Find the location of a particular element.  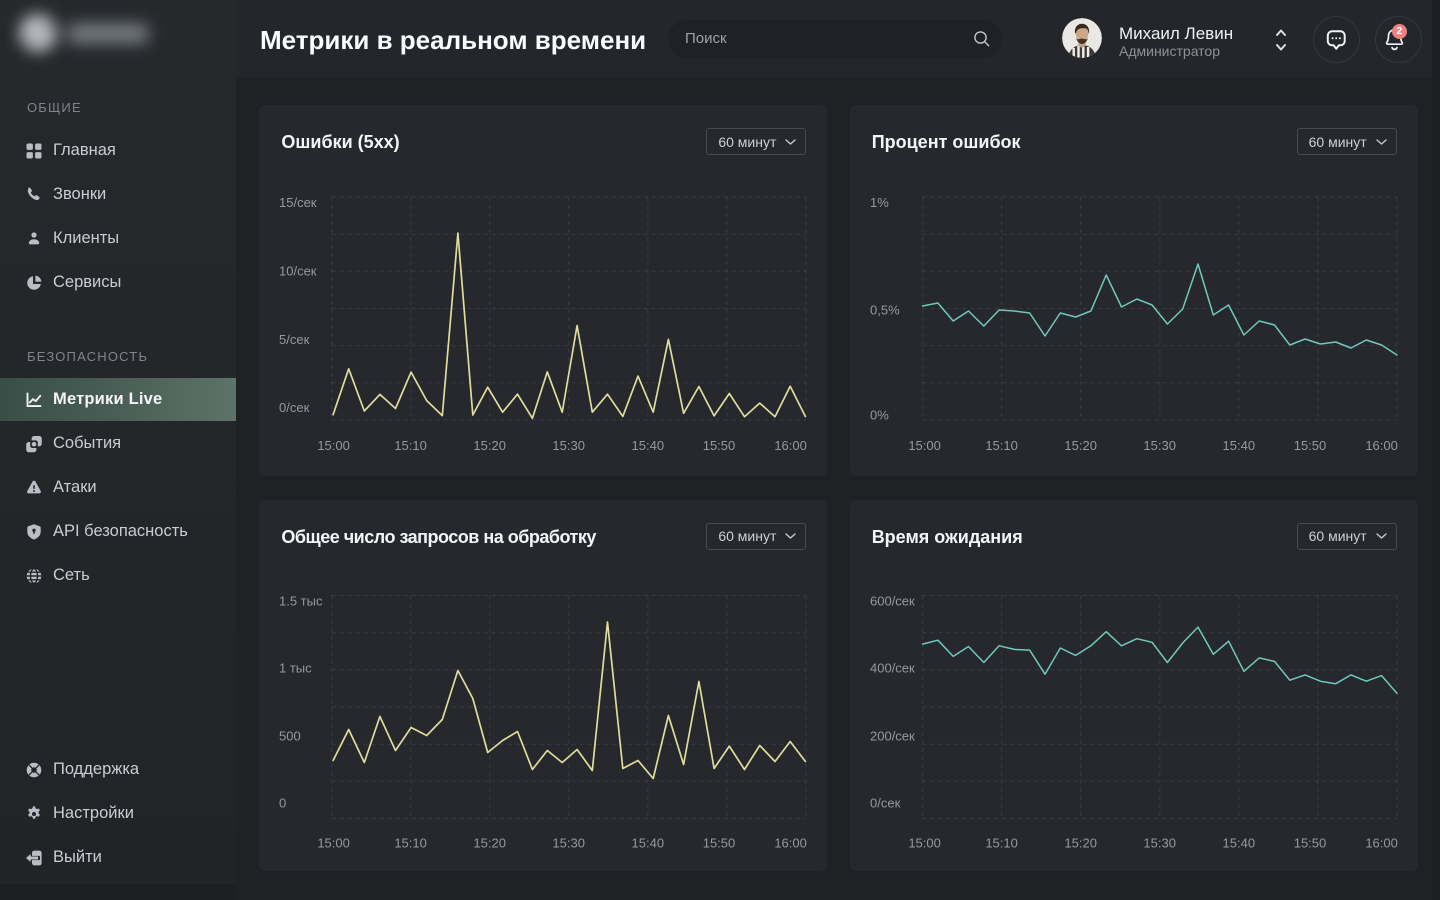

svg-text: 1.5 тыс is located at coordinates (301, 600).